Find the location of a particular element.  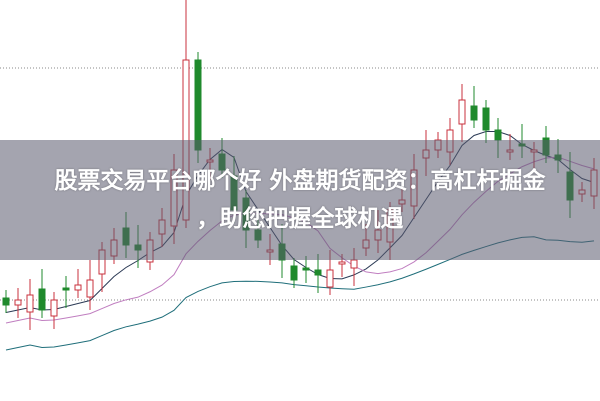

headline-line-2: ，助您把握全球机遇 is located at coordinates (300, 219).